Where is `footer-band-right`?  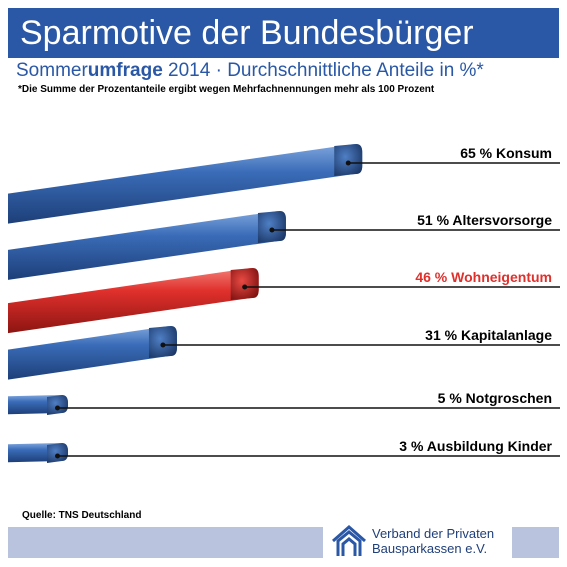 footer-band-right is located at coordinates (535, 542).